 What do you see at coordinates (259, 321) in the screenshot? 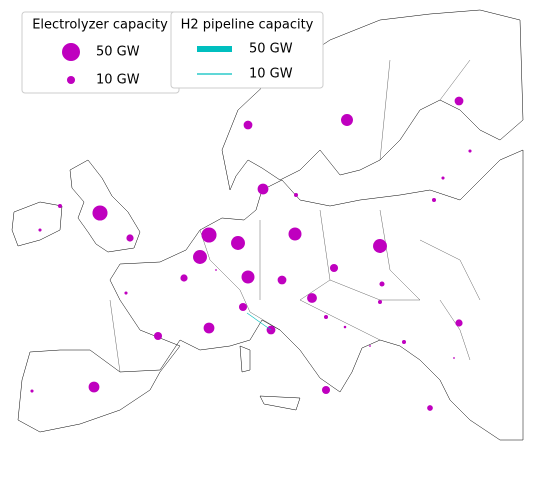
I see `pipeline` at bounding box center [259, 321].